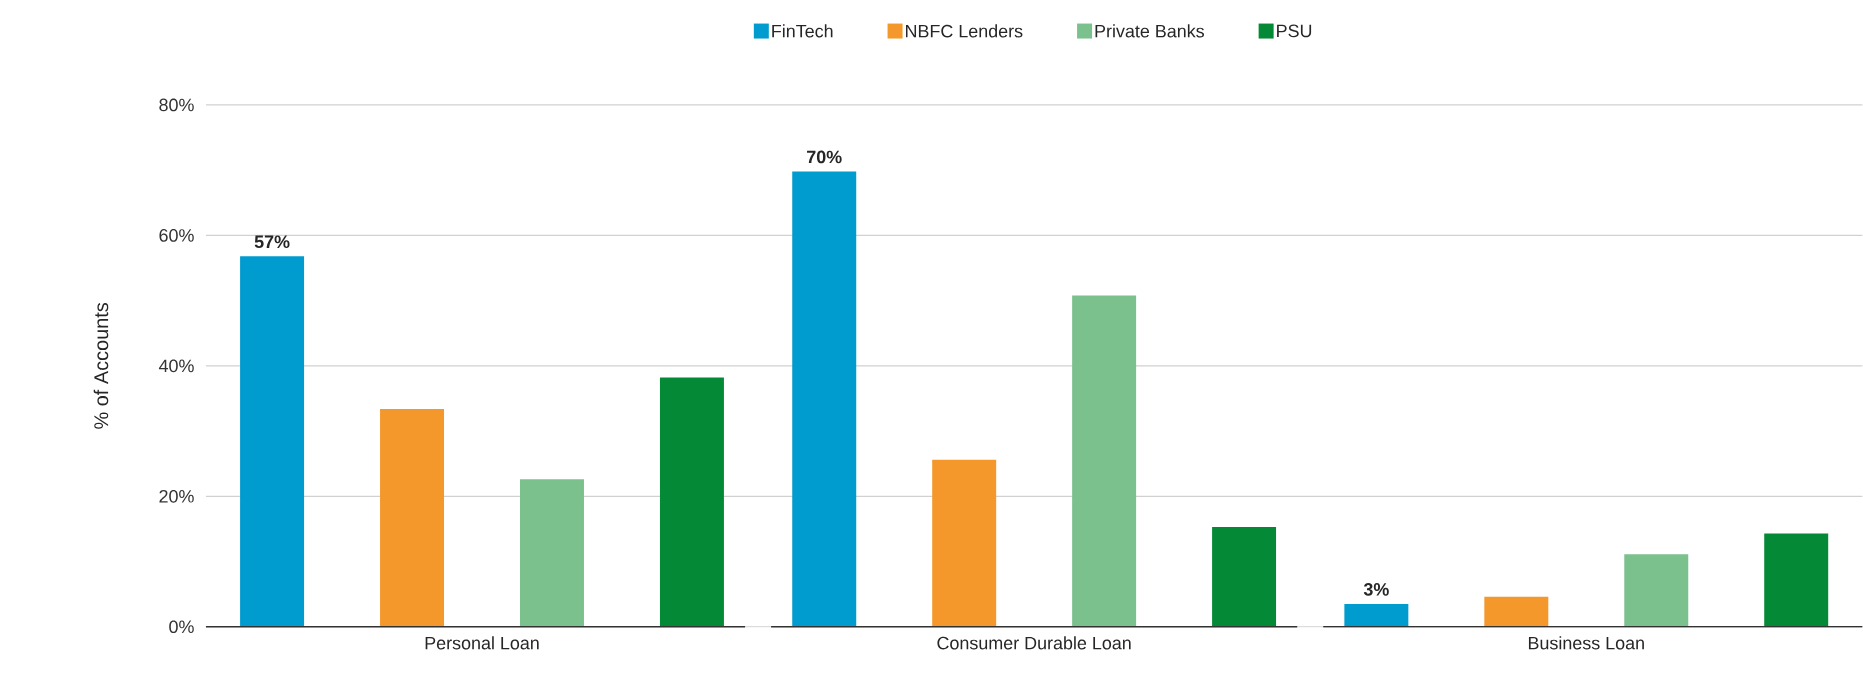  Describe the element at coordinates (101, 366) in the screenshot. I see `y-axis-title: % of Accounts` at that location.